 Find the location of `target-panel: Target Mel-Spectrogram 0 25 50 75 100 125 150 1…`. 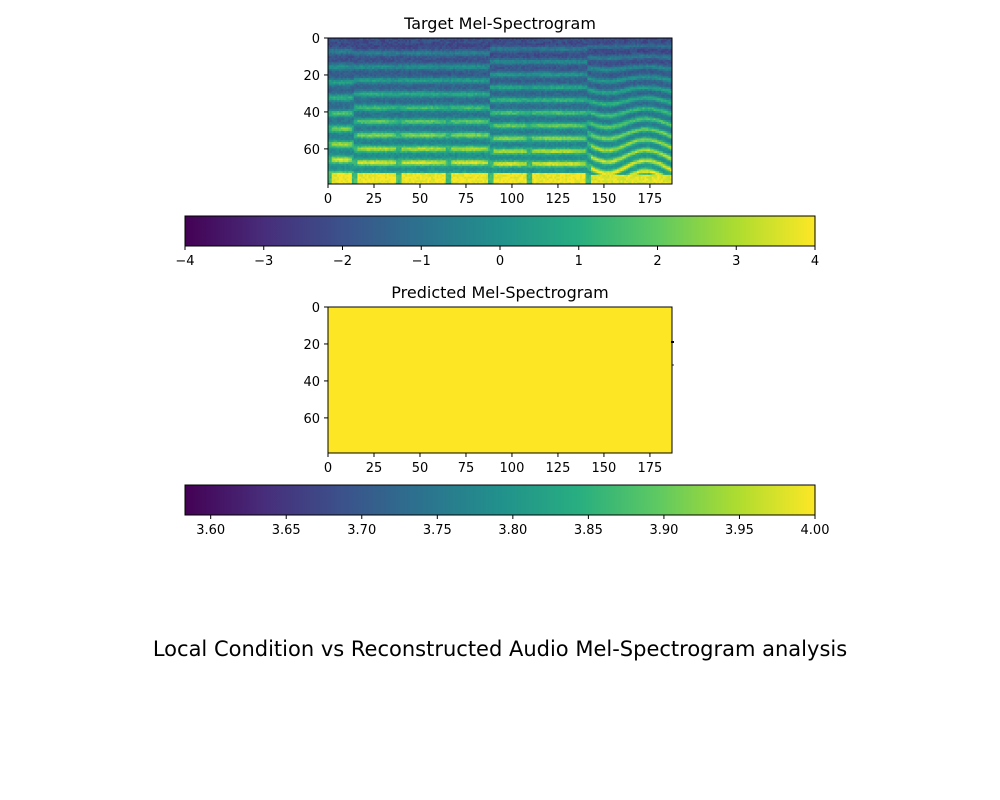

target-panel: Target Mel-Spectrogram 0 25 50 75 100 125 150 1… is located at coordinates (487, 110).